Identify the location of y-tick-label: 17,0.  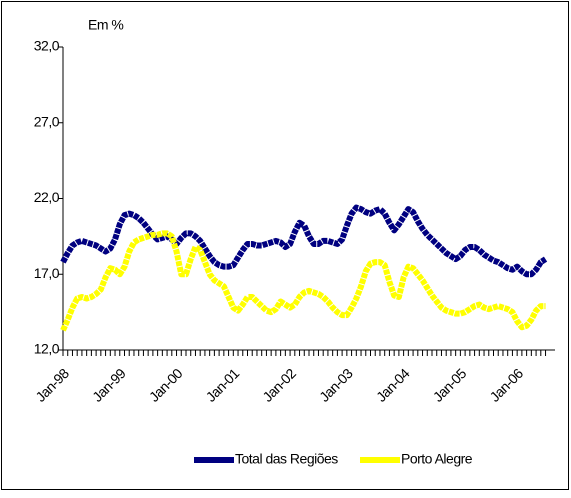
(47, 273).